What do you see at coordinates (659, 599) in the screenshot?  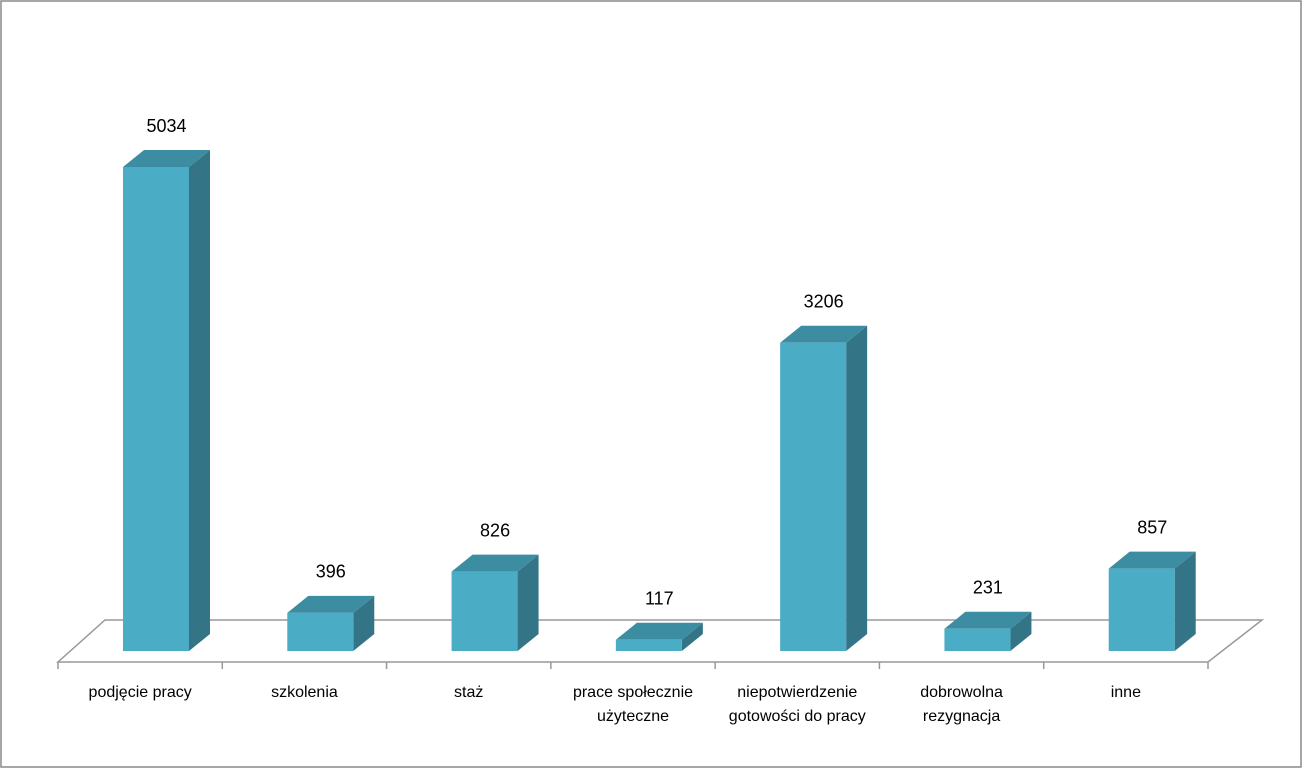 I see `value-label: 117` at bounding box center [659, 599].